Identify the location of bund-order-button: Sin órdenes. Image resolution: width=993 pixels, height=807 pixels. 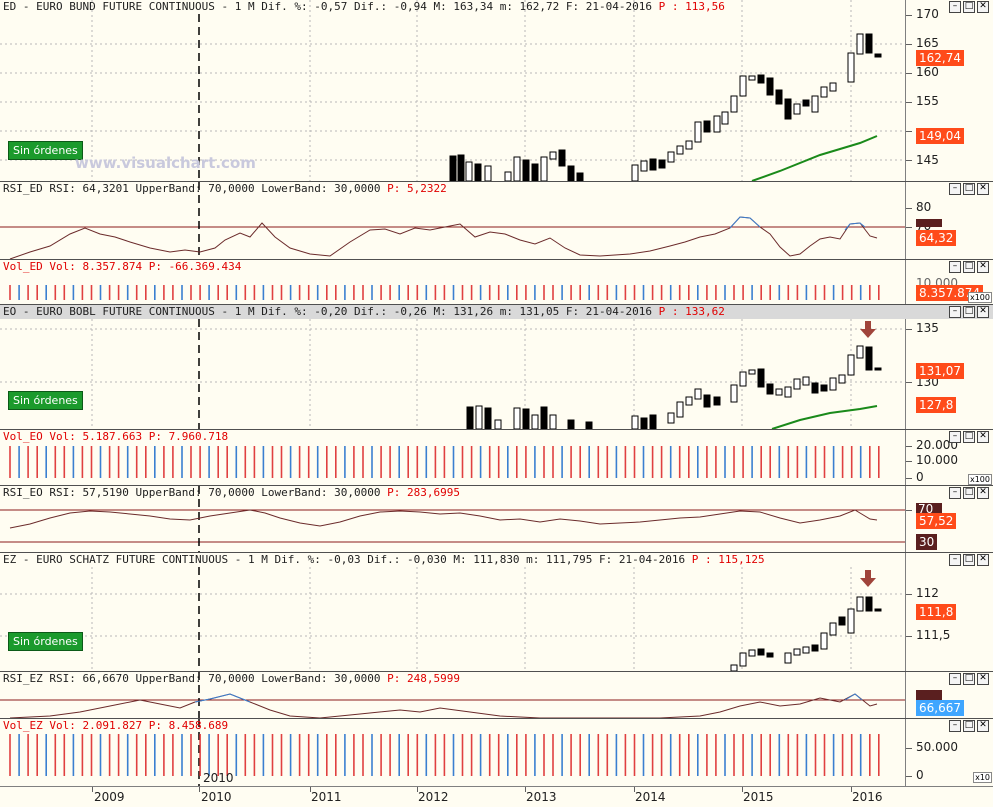
(45, 150).